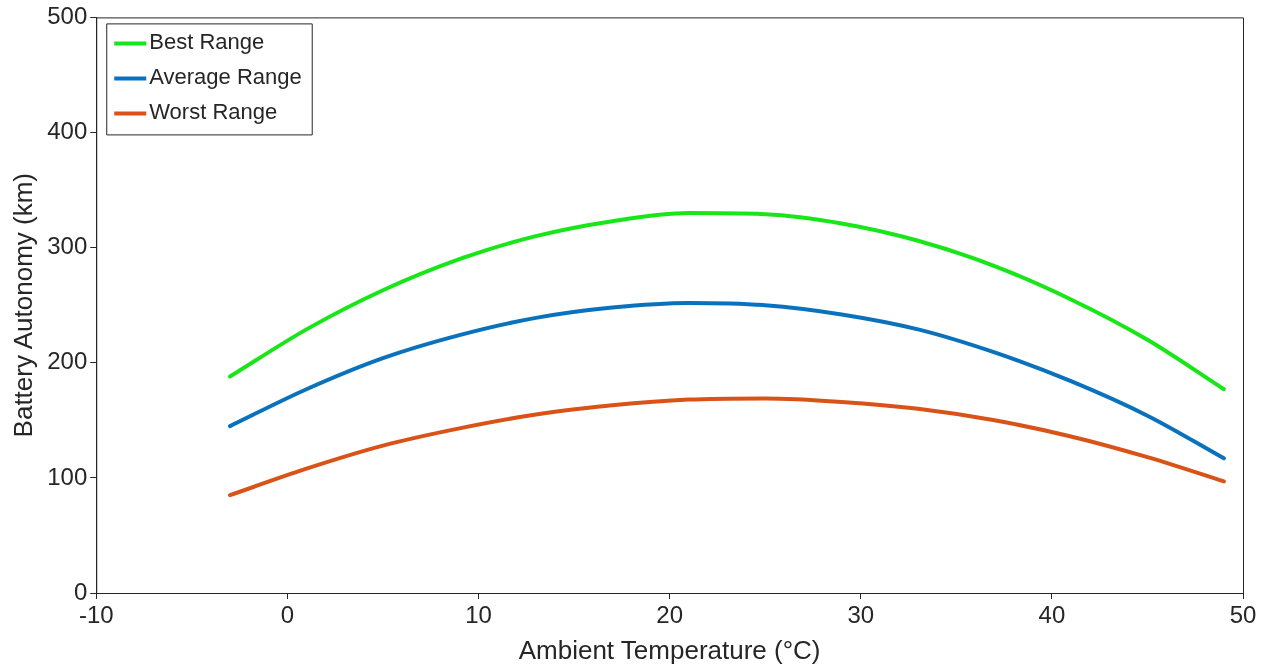 The image size is (1263, 669). I want to click on legend-label: Best Range, so click(207, 42).